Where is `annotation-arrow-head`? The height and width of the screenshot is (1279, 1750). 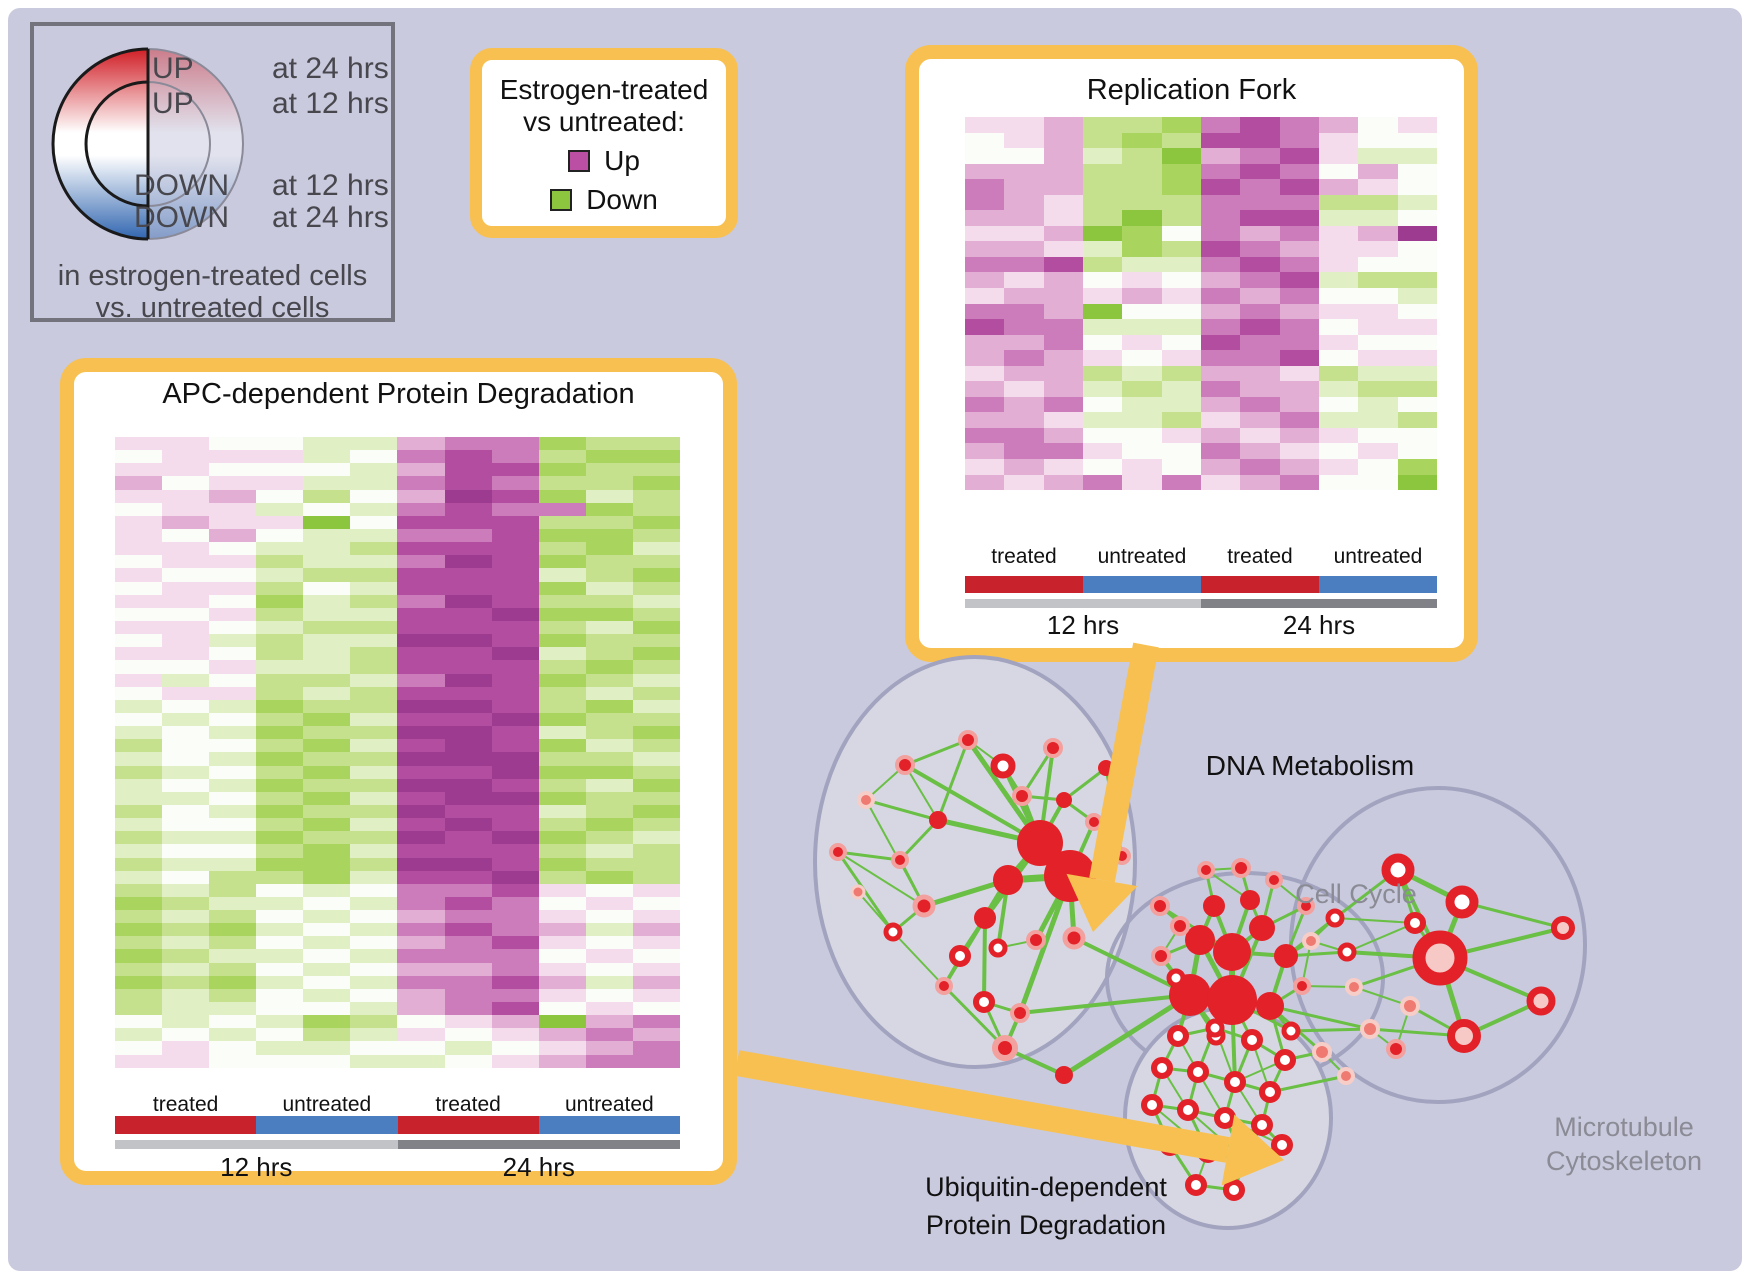
annotation-arrow-head is located at coordinates (1102, 902).